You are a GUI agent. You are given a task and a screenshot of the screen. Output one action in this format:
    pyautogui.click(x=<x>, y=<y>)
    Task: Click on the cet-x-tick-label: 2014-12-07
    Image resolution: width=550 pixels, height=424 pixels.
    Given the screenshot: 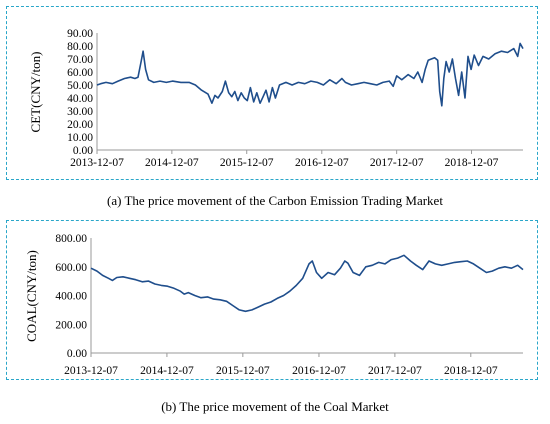 What is the action you would take?
    pyautogui.click(x=172, y=163)
    